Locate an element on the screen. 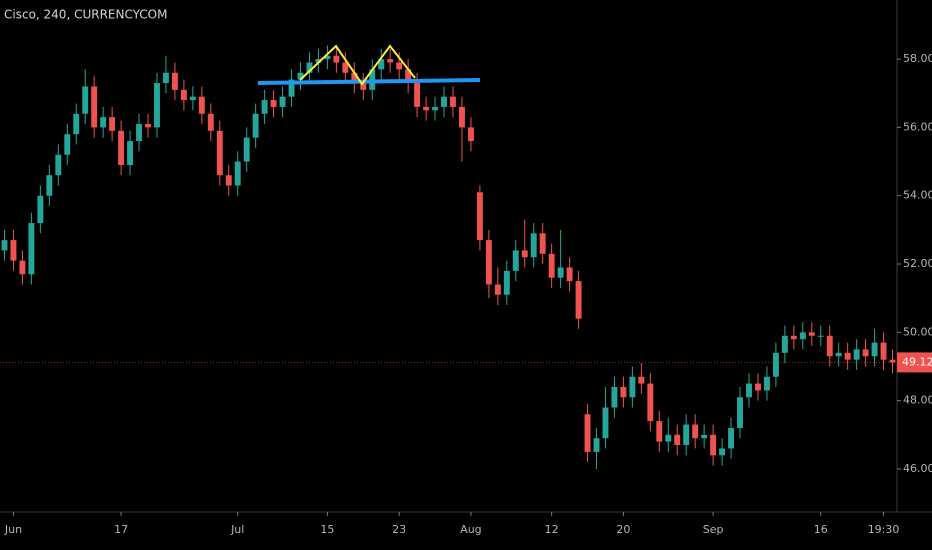 The width and height of the screenshot is (932, 550). y-tick-label: 58.00 is located at coordinates (917, 58).